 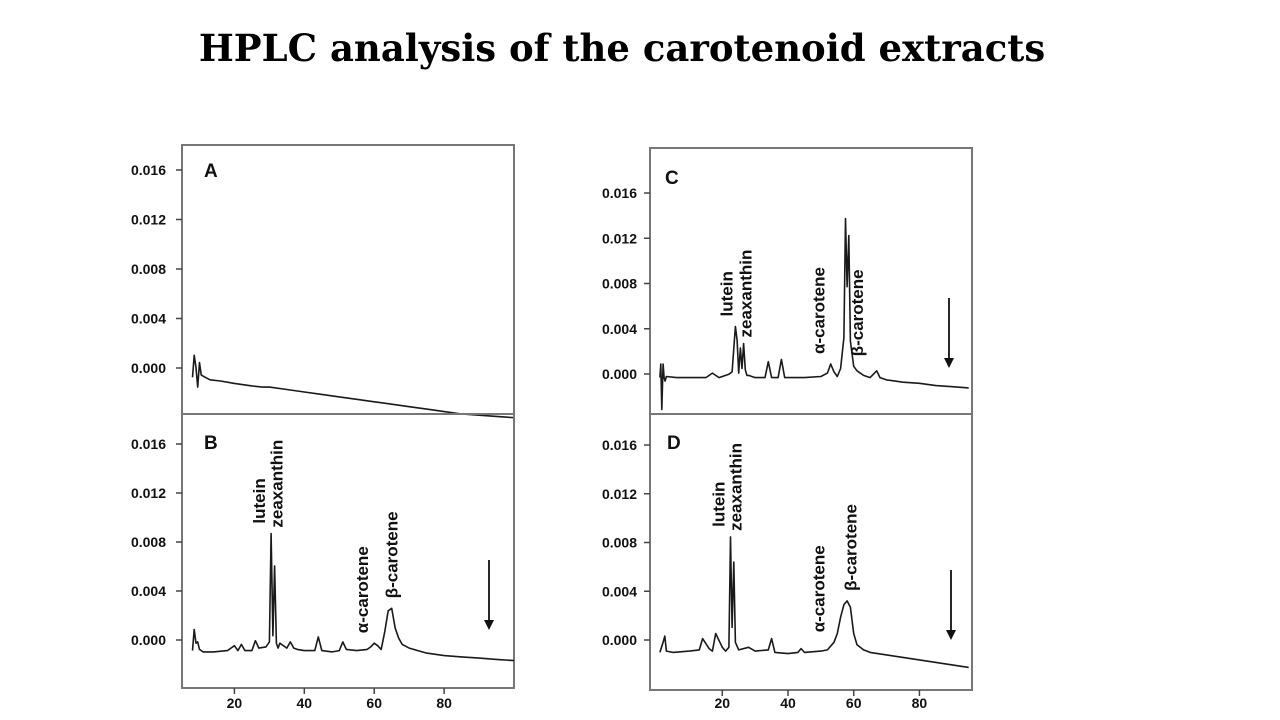 I want to click on panel-letter: C, so click(x=672, y=178).